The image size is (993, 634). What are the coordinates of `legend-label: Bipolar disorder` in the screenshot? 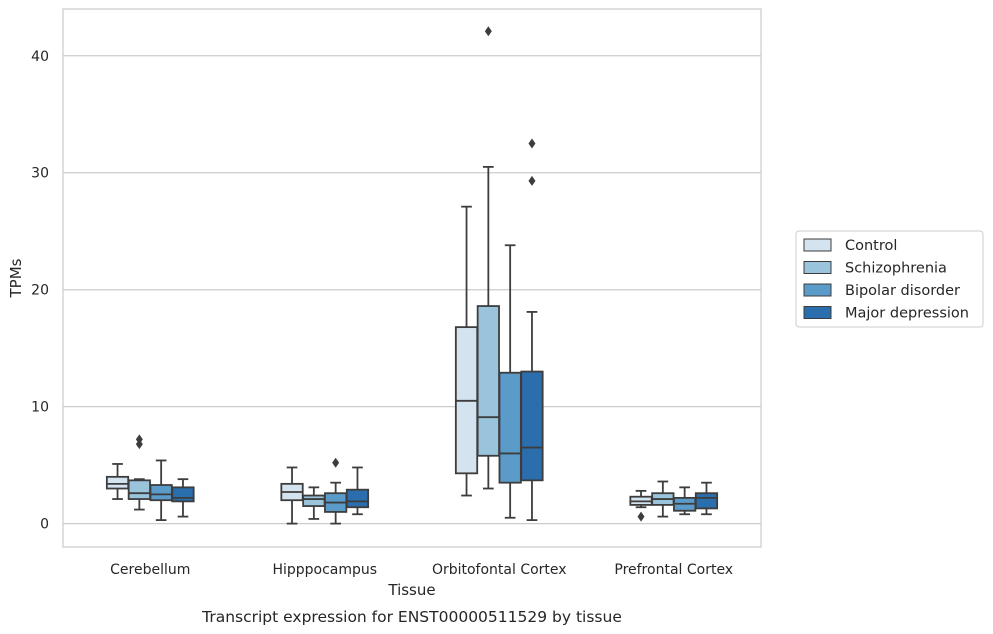 It's located at (902, 291).